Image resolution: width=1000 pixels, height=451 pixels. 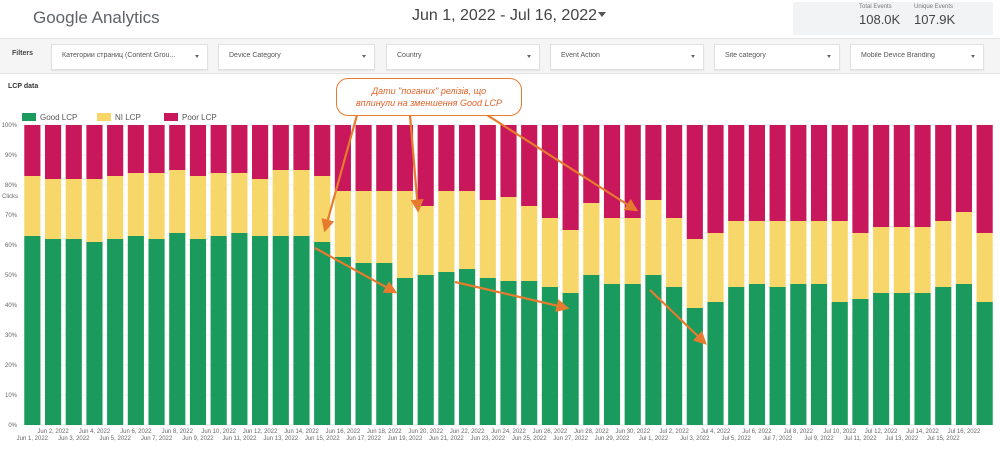 What do you see at coordinates (777, 57) in the screenshot?
I see `filter-site-category: Site category` at bounding box center [777, 57].